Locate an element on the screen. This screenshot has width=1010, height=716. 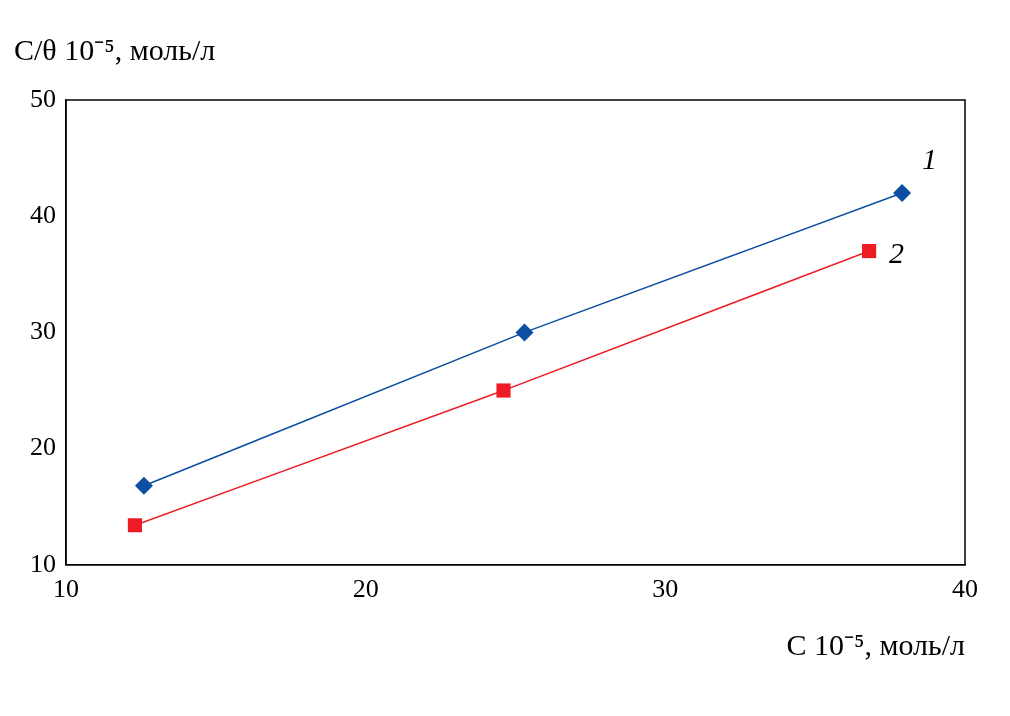
y-axis-title: C/θ 10⁻⁵, моль/л is located at coordinates (115, 49).